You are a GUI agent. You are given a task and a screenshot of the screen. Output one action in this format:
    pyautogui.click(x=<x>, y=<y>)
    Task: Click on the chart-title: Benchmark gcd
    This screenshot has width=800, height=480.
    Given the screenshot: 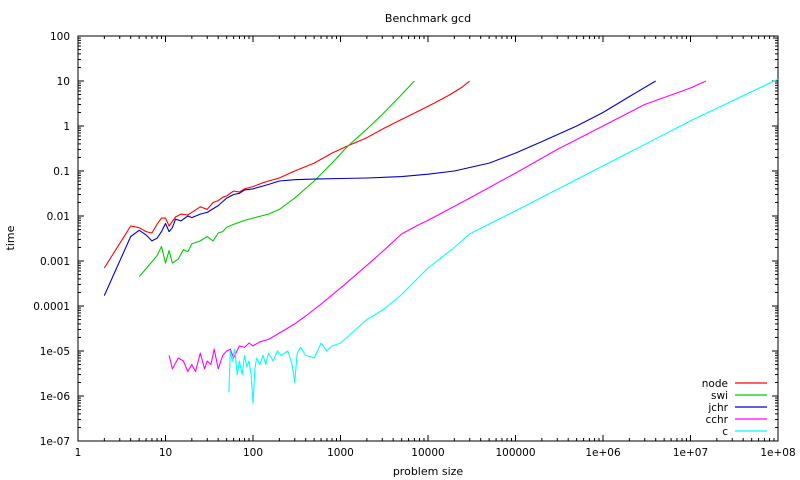 What is the action you would take?
    pyautogui.click(x=428, y=18)
    